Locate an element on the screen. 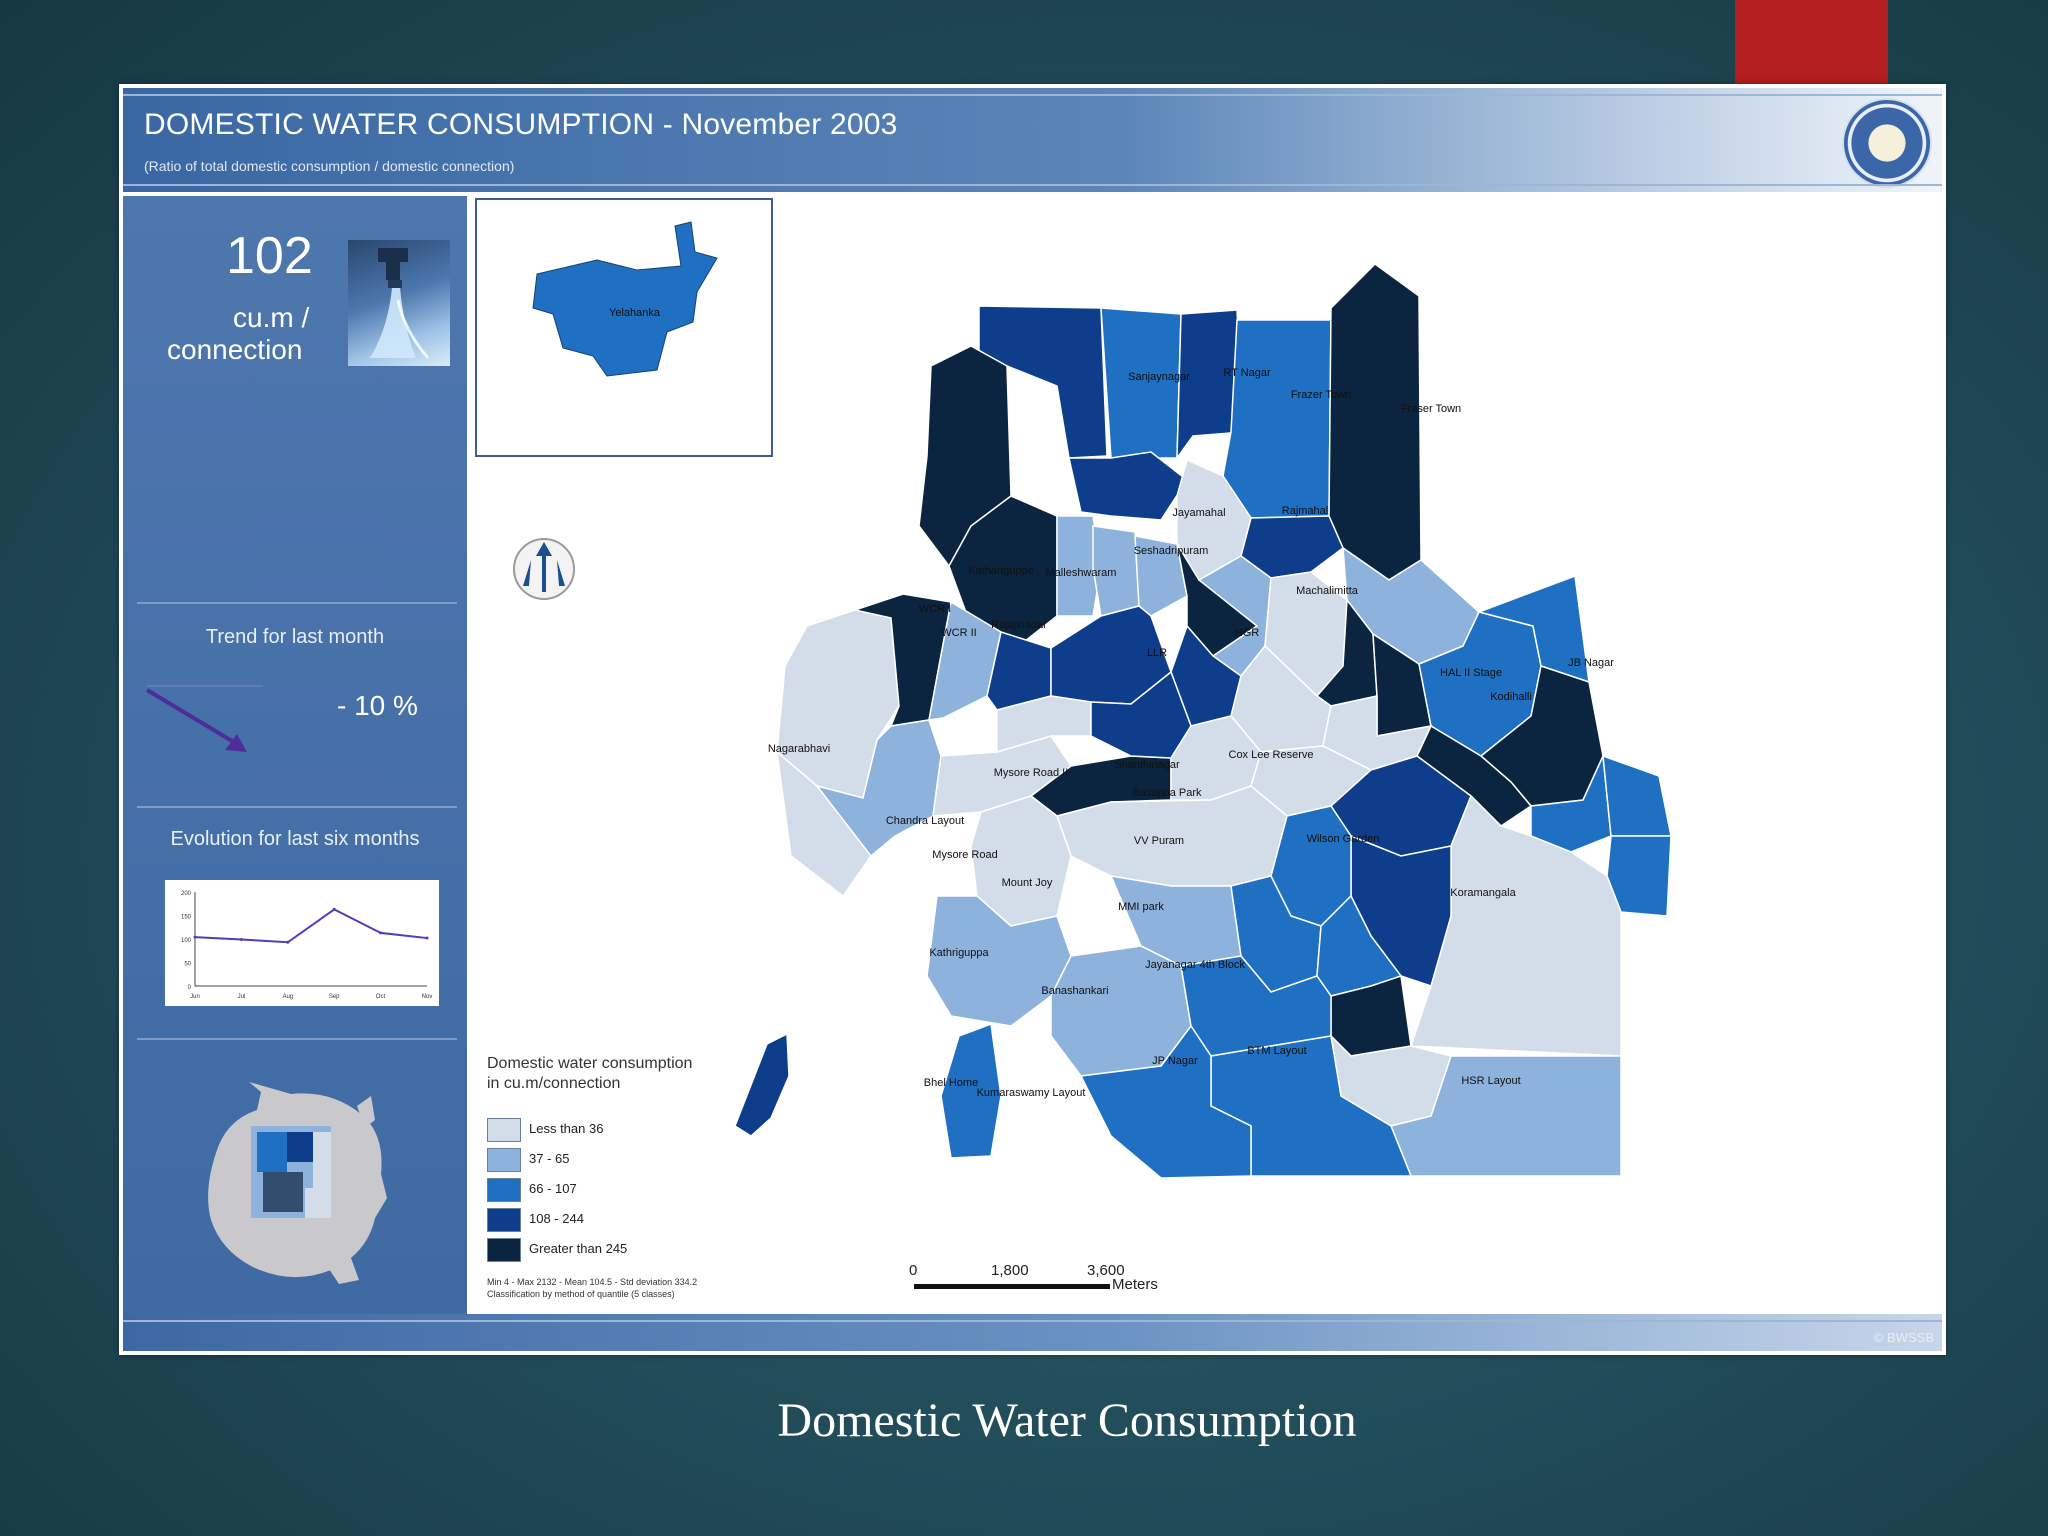 The image size is (2048, 1536). kpi-value: 102 is located at coordinates (269, 256).